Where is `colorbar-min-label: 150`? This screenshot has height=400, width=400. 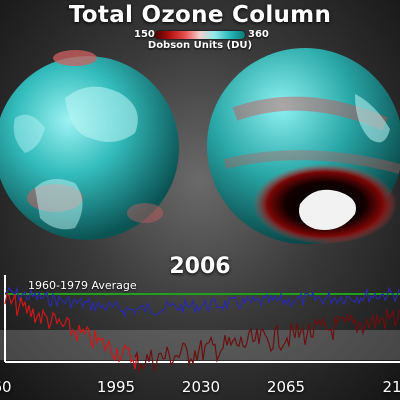 colorbar-min-label: 150 is located at coordinates (144, 34).